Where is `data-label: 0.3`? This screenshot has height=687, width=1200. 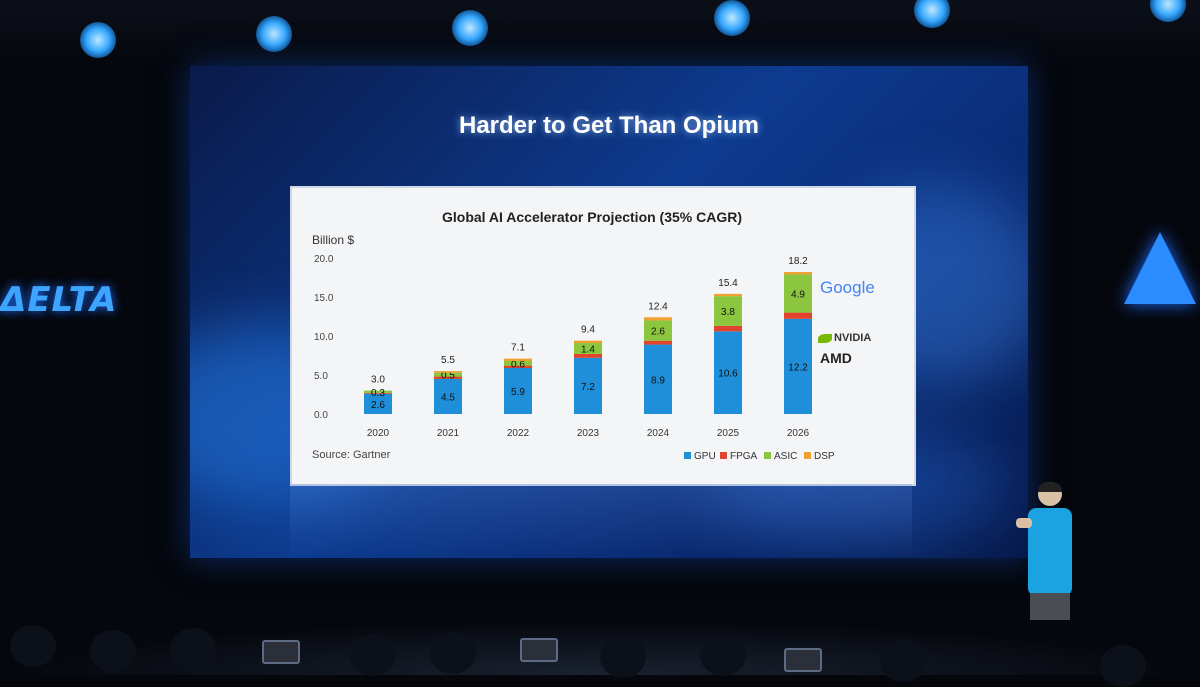
data-label: 0.3 is located at coordinates (378, 393).